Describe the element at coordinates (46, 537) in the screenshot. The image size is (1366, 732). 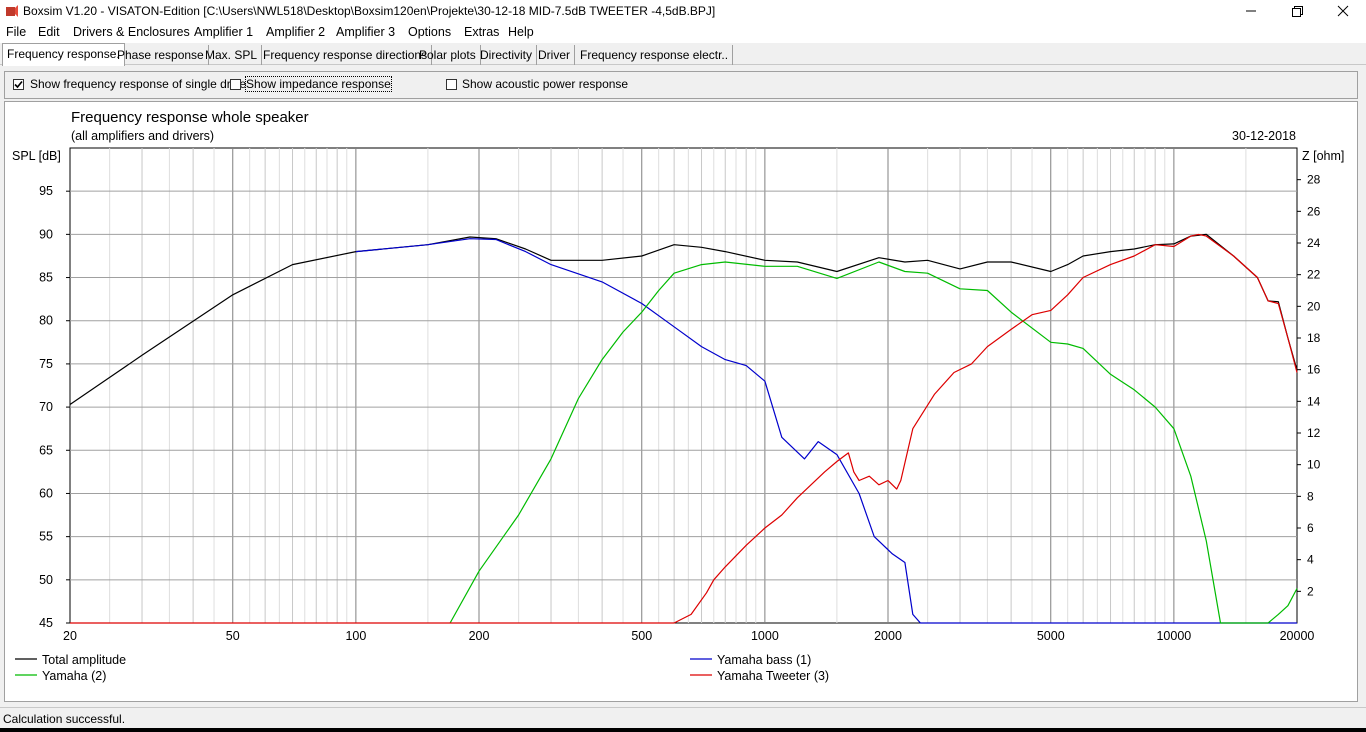
I see `y-tick-label: 55` at that location.